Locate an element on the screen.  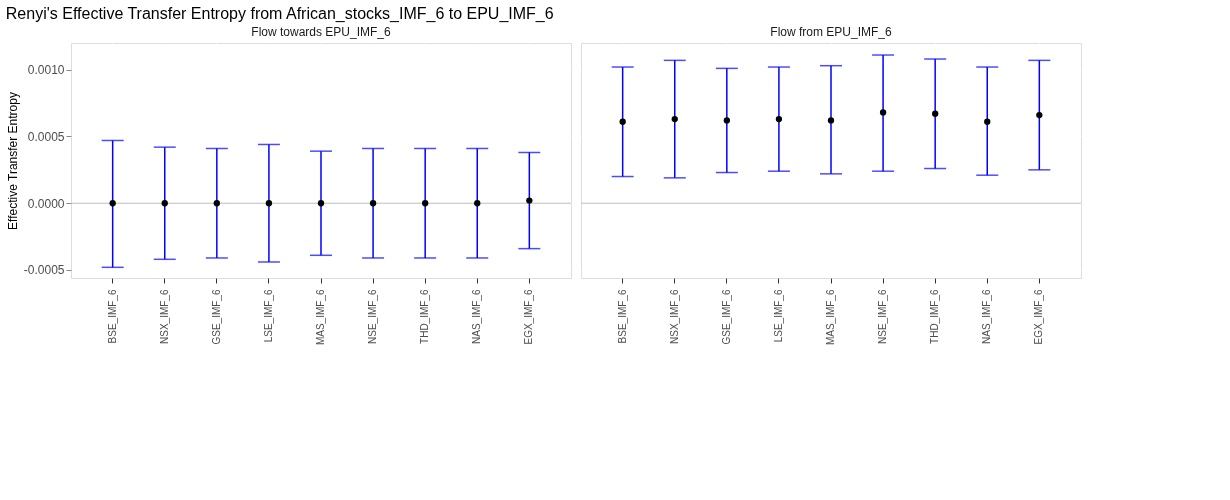
y-tick-label: 0.0000 is located at coordinates (46, 203).